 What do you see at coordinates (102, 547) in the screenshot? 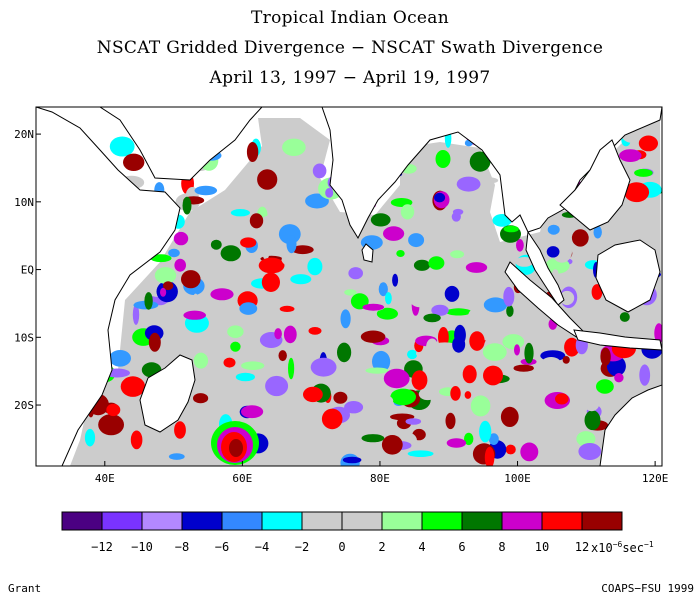
I see `colorbar-label: −12` at bounding box center [102, 547].